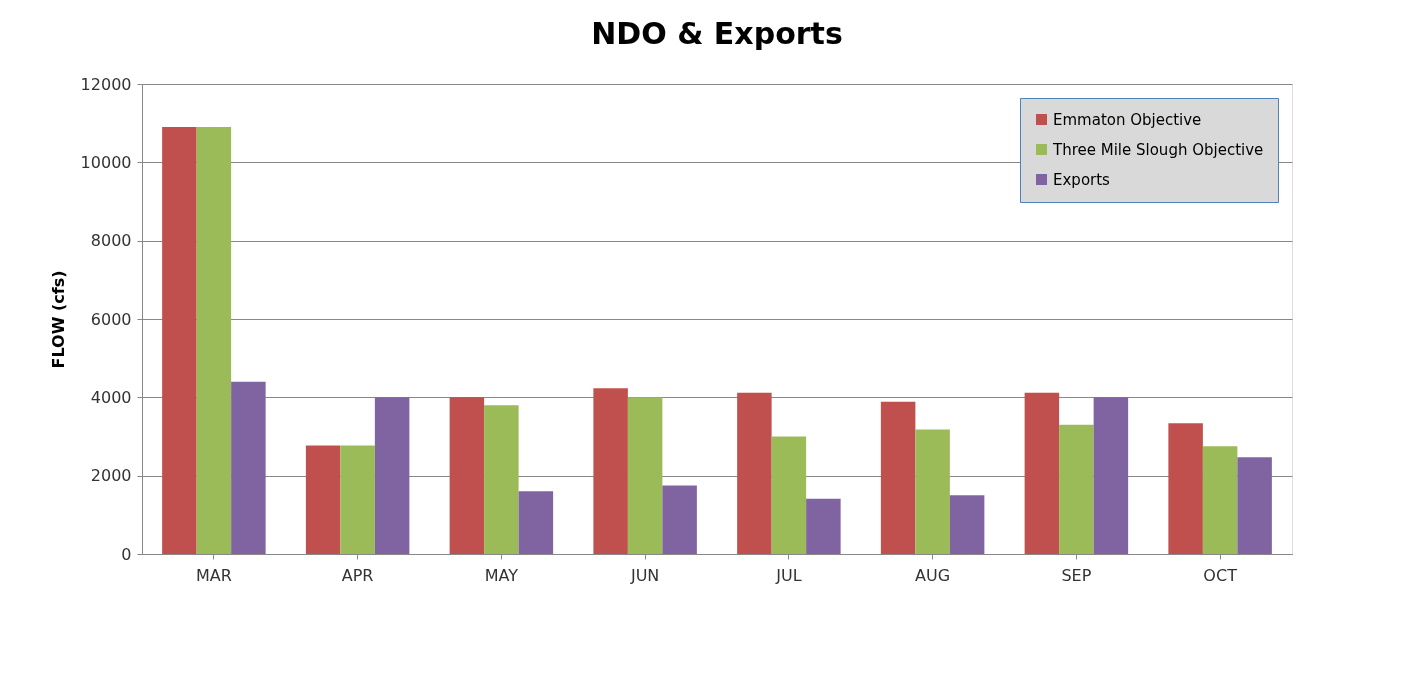 Image resolution: width=1409 pixels, height=677 pixels. What do you see at coordinates (213, 575) in the screenshot?
I see `x-tick-label: MAR` at bounding box center [213, 575].